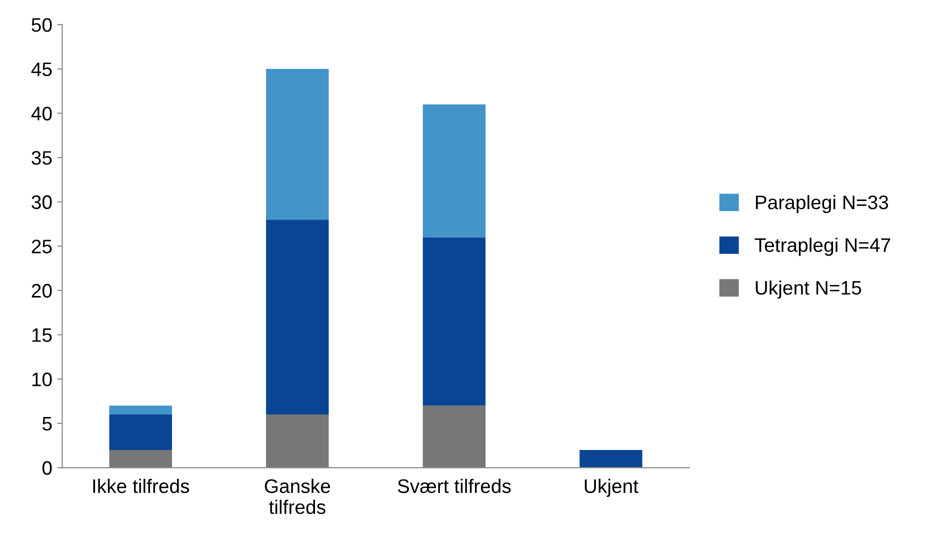 The width and height of the screenshot is (929, 547). I want to click on y-tick-label: 0, so click(47, 468).